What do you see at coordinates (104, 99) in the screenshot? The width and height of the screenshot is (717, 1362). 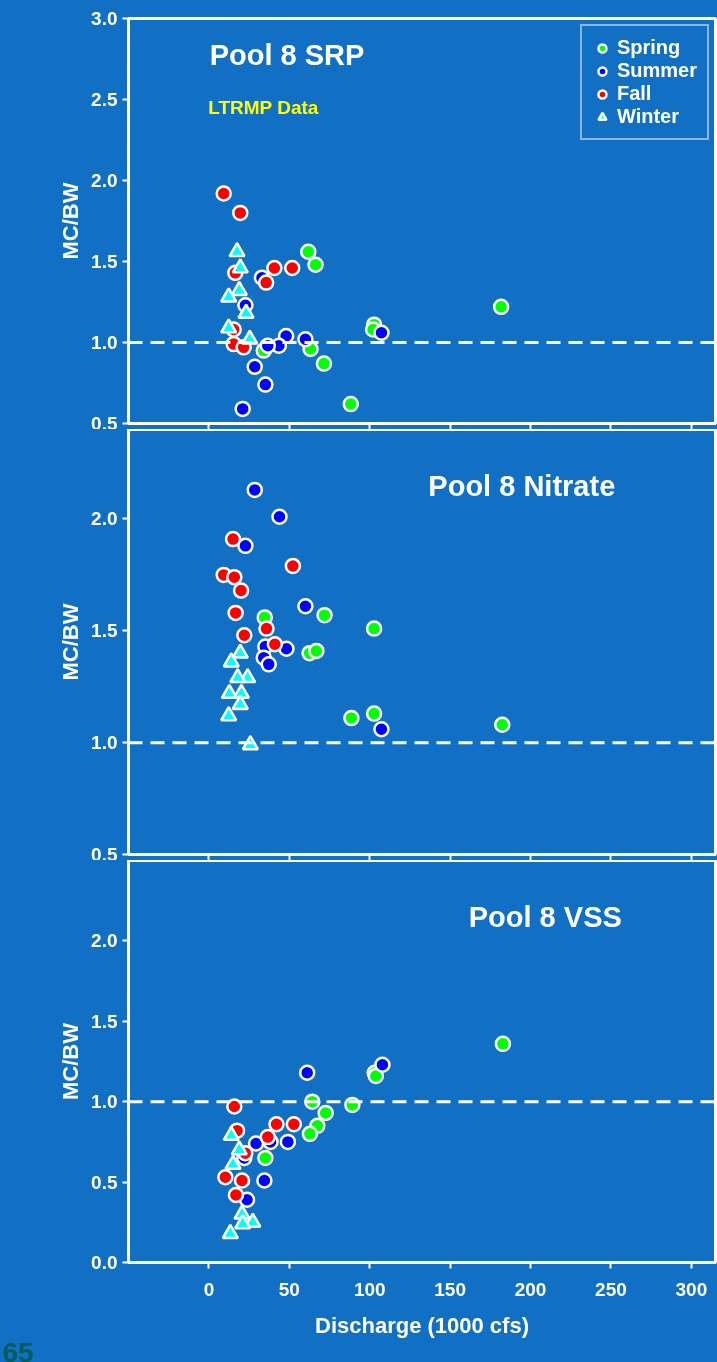 I see `y-tick-label: 2.5` at bounding box center [104, 99].